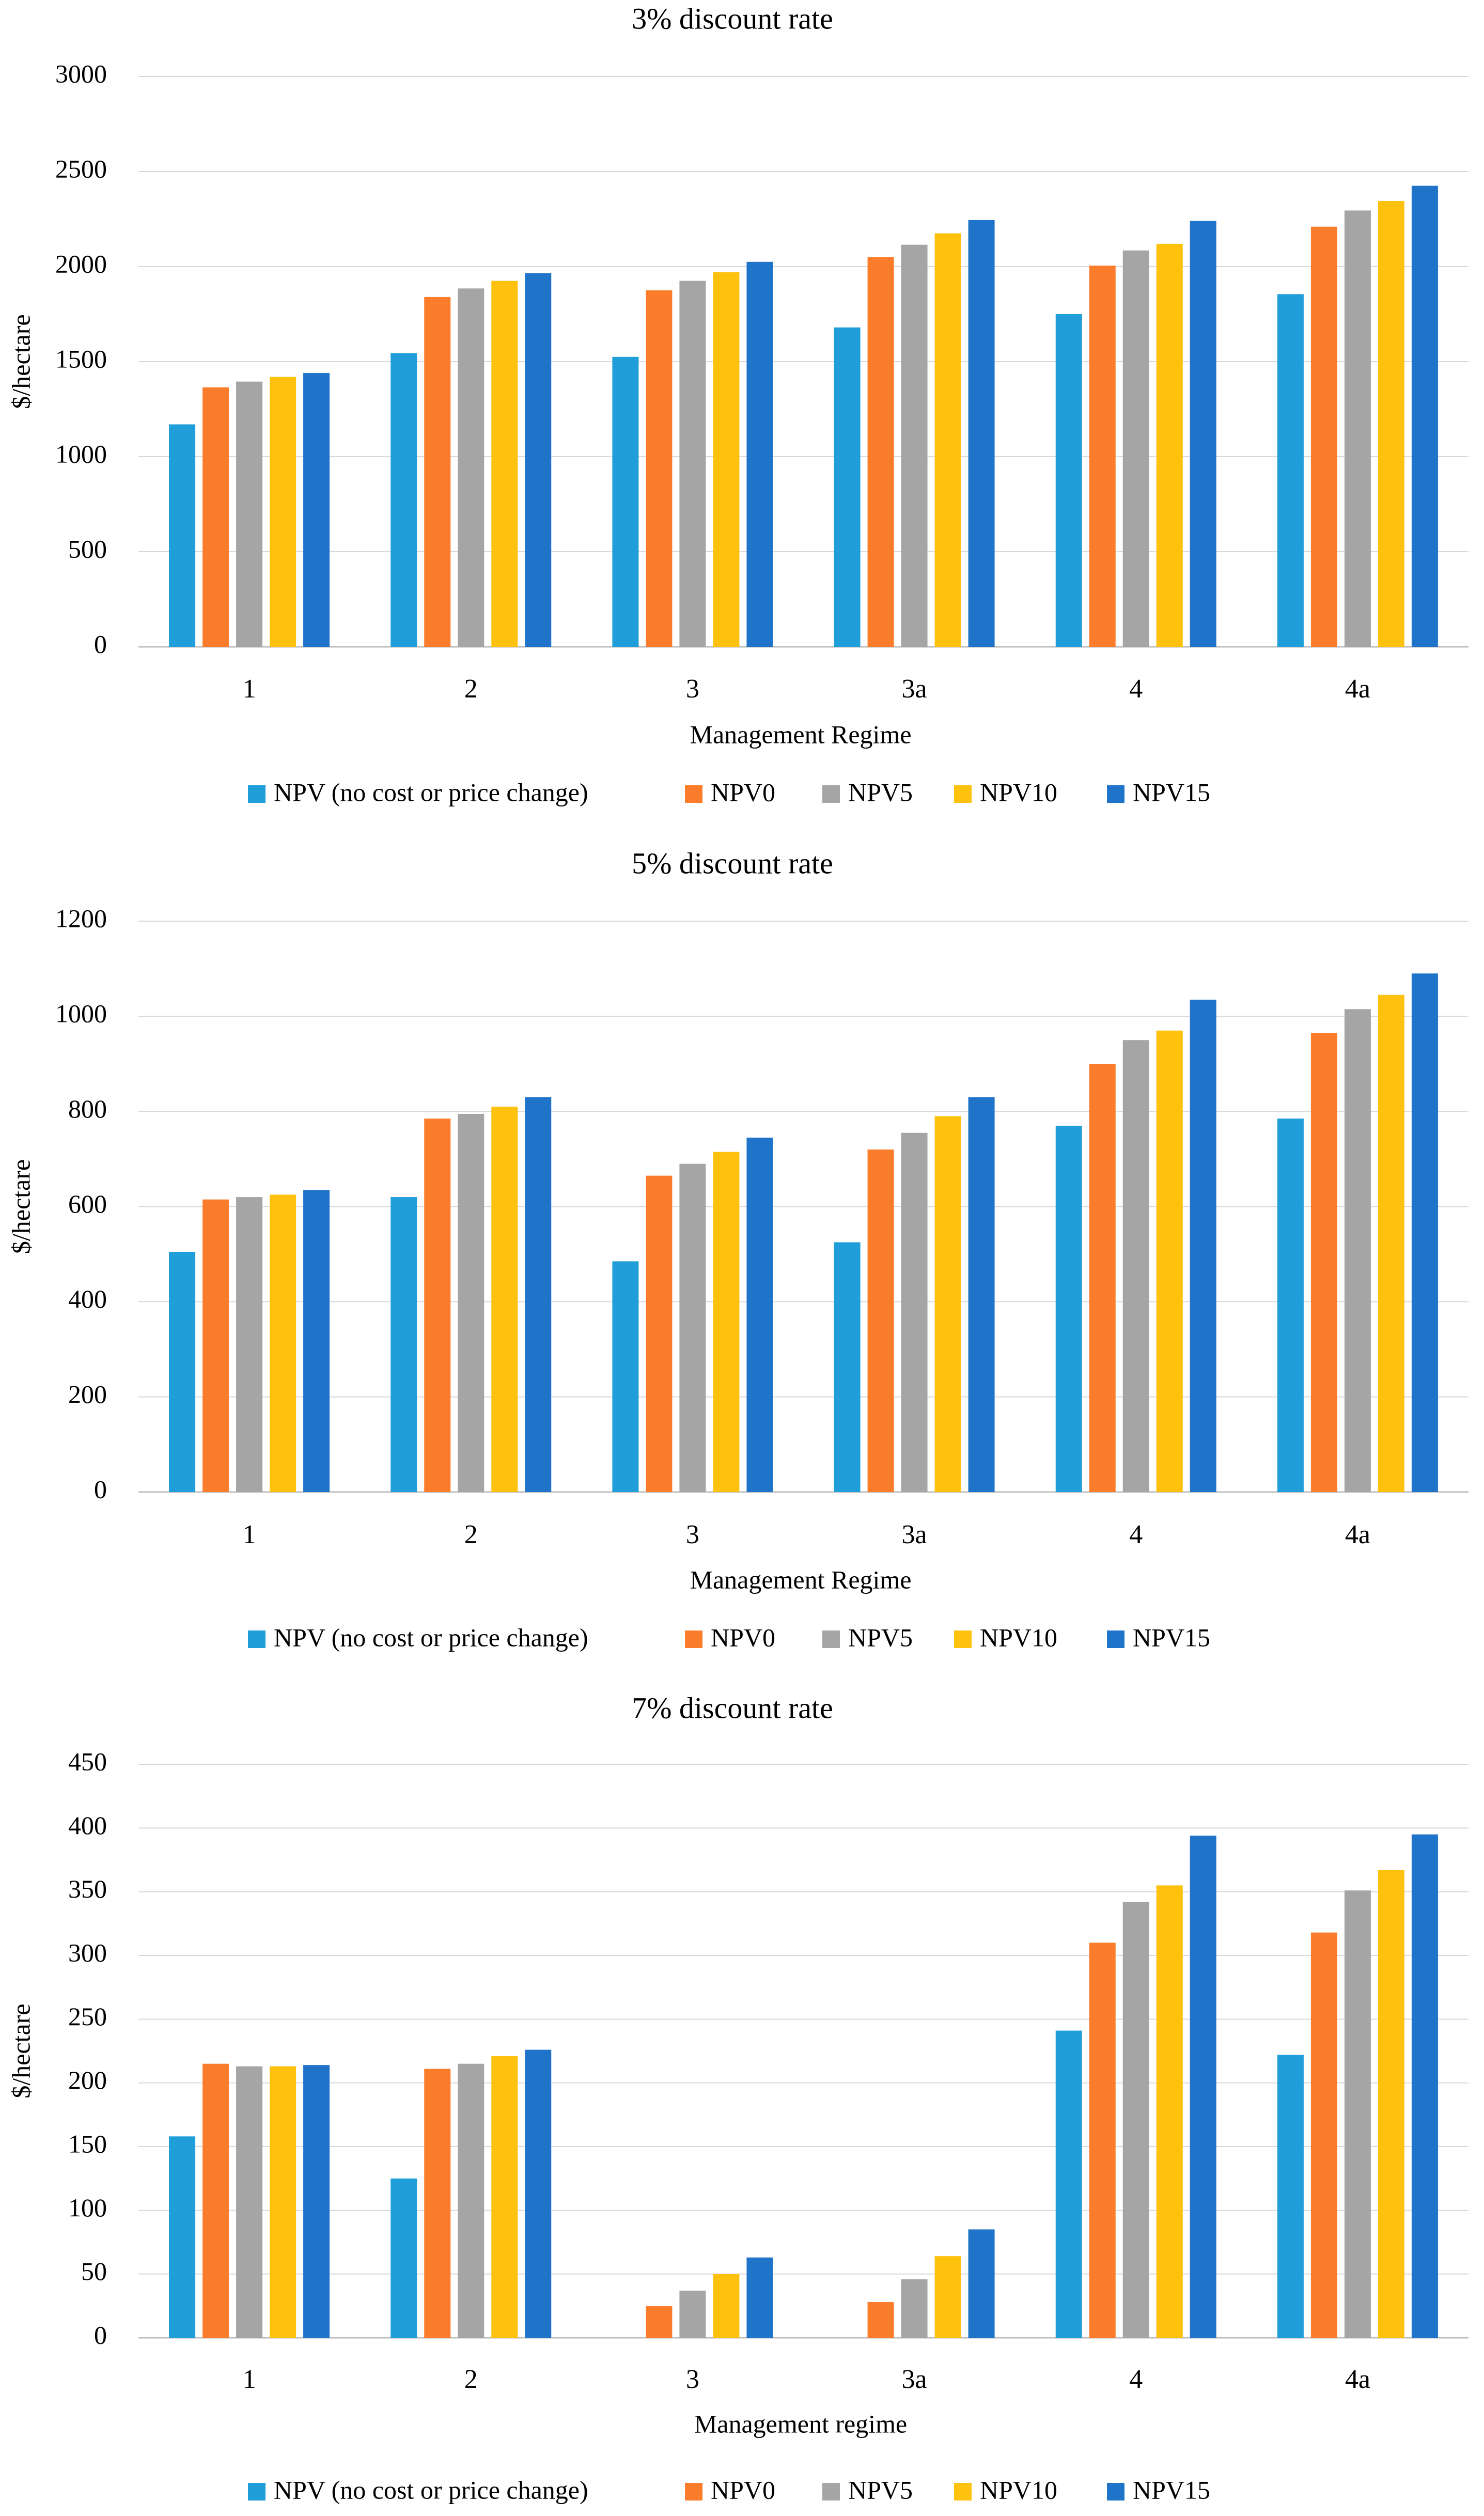  What do you see at coordinates (87, 1888) in the screenshot?
I see `y-tick-label: 350` at bounding box center [87, 1888].